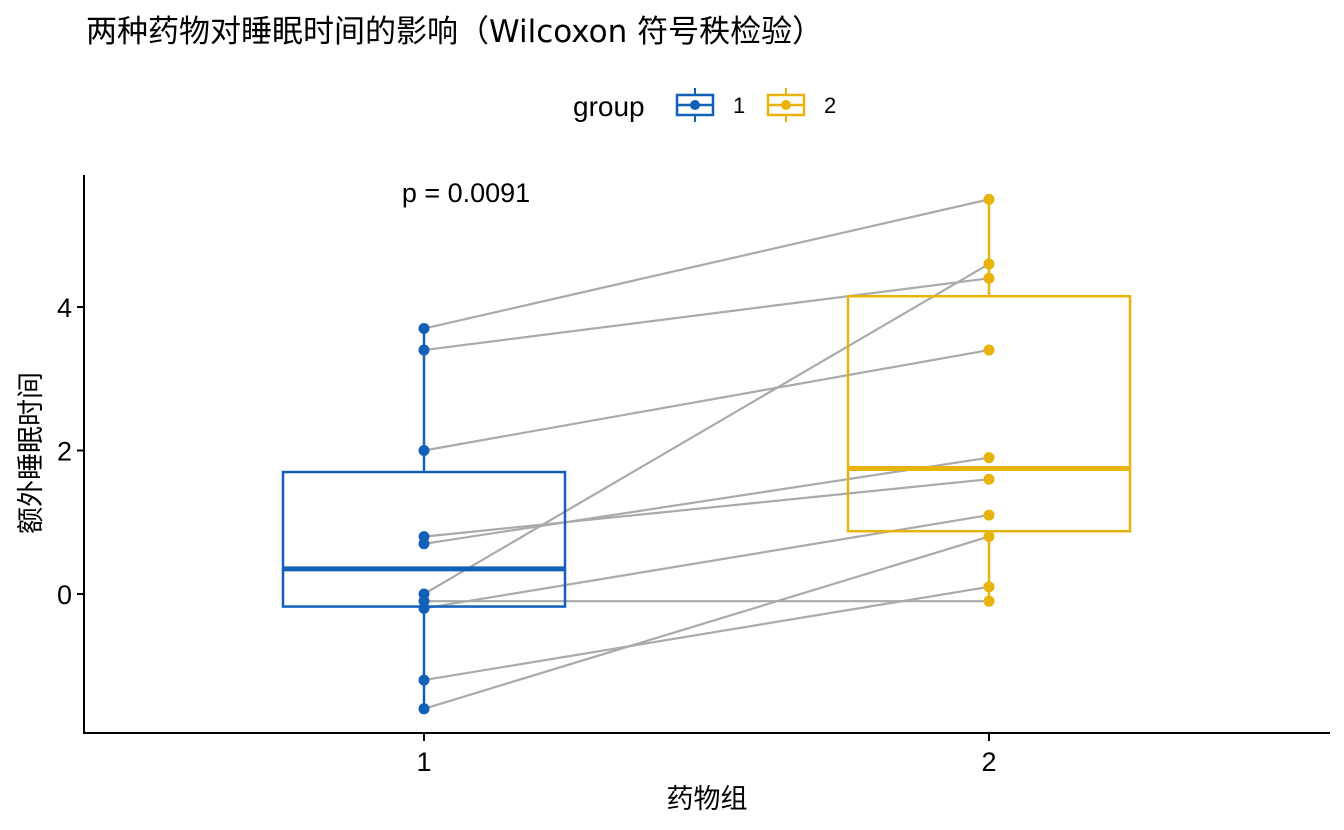 Image resolution: width=1344 pixels, height=830 pixels. I want to click on y-tick-label: 0, so click(64, 595).